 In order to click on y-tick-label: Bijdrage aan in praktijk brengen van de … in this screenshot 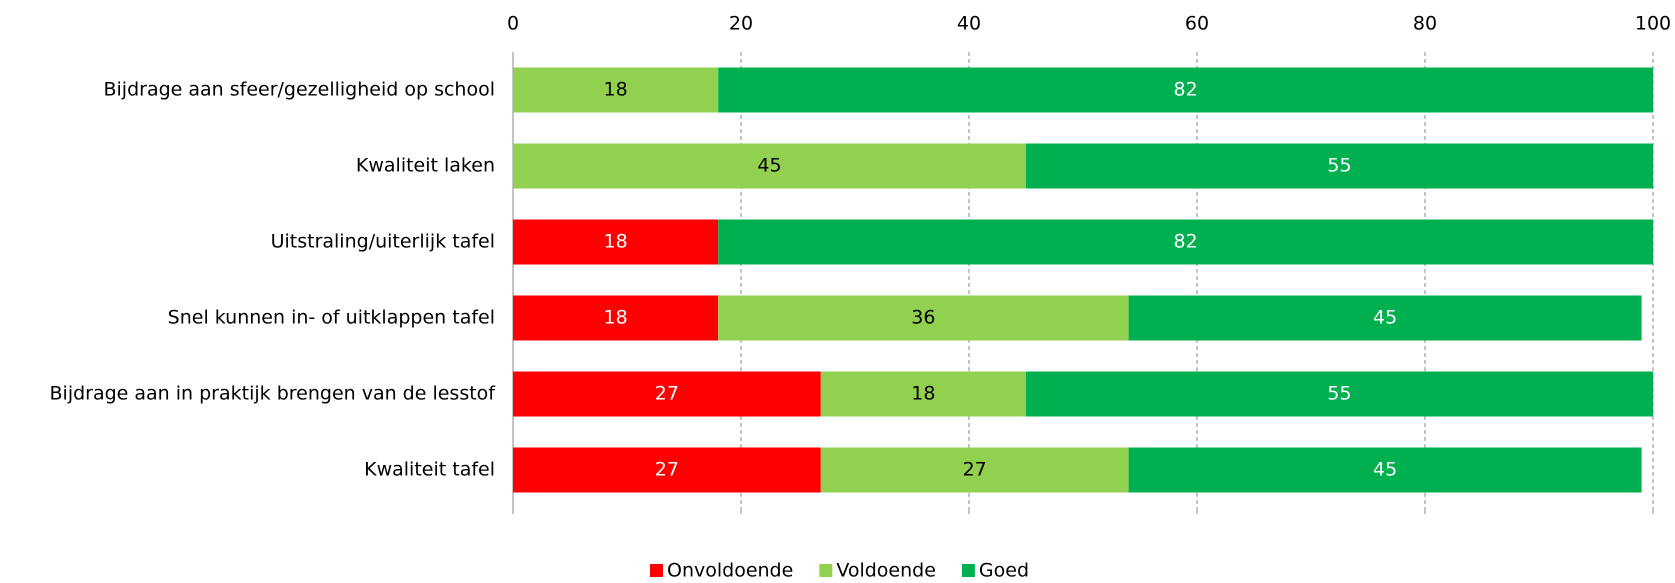, I will do `click(273, 394)`.